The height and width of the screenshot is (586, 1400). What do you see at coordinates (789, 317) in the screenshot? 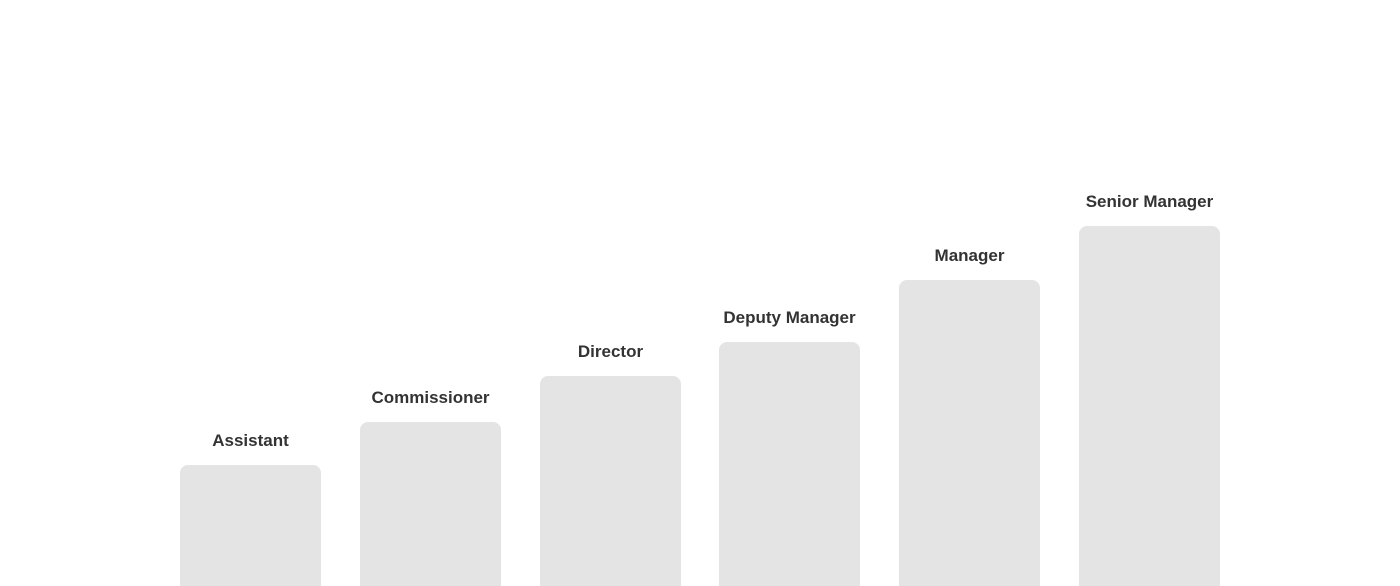
I see `step-label: Deputy Manager` at bounding box center [789, 317].